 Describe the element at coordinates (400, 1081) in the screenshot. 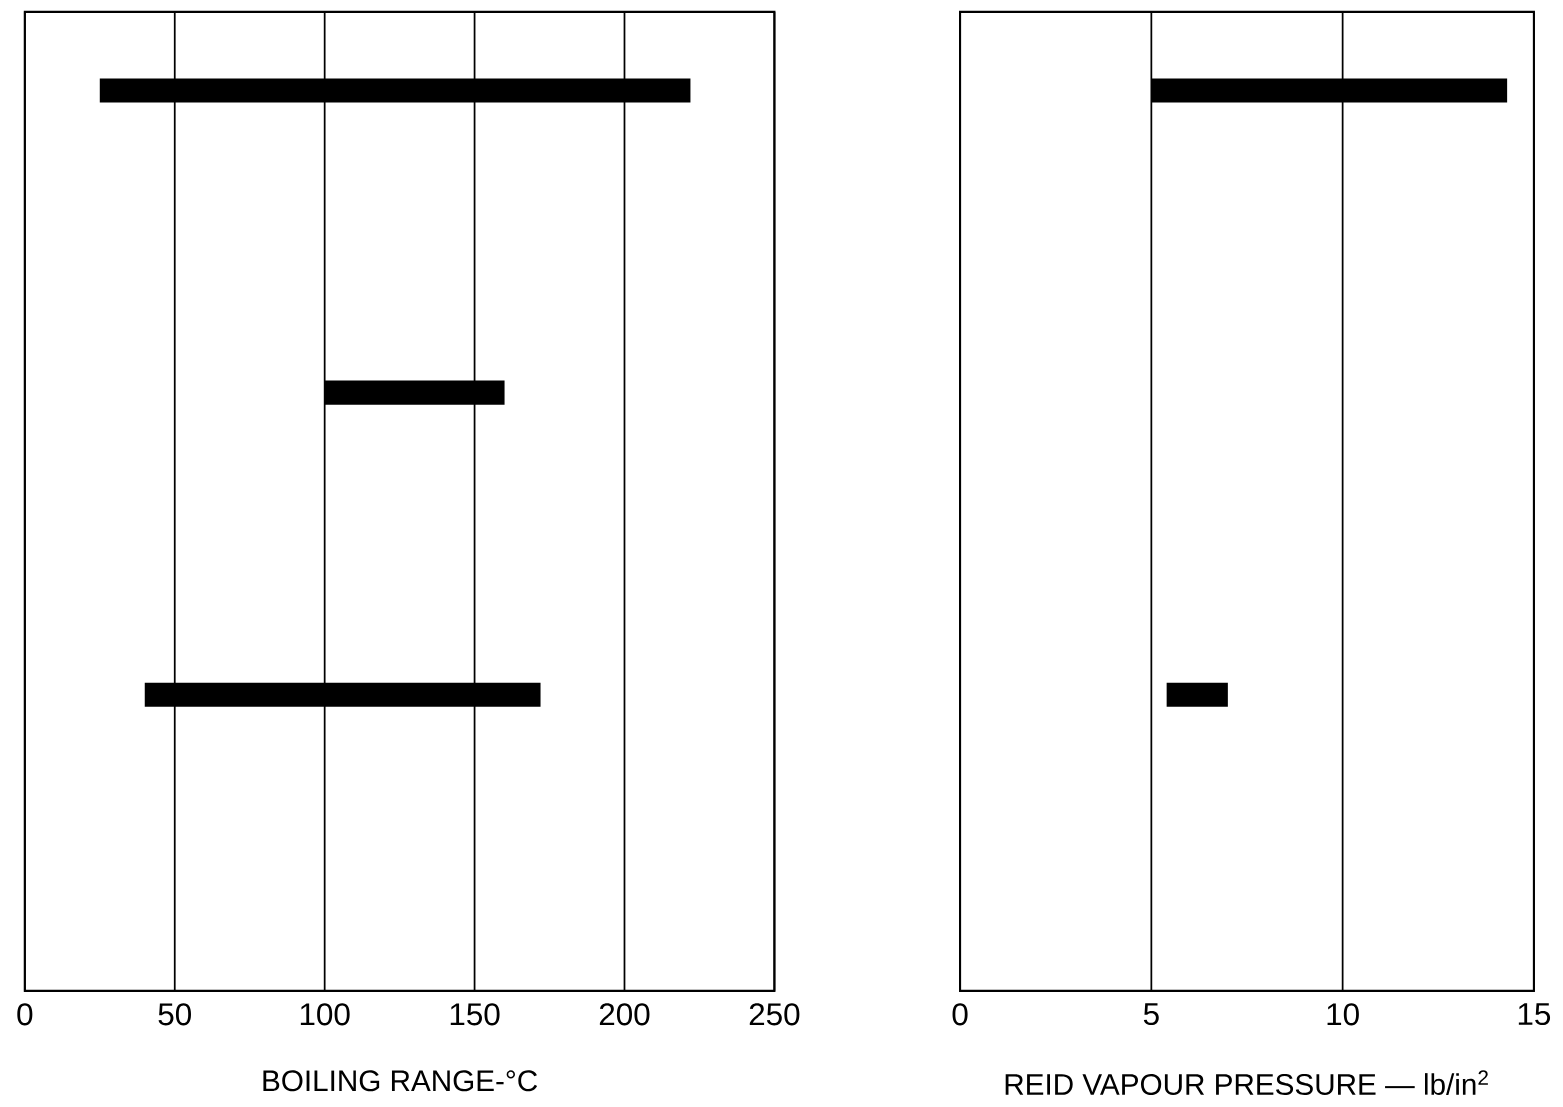

I see `x-axis-title: BOILING RANGE-°C` at that location.